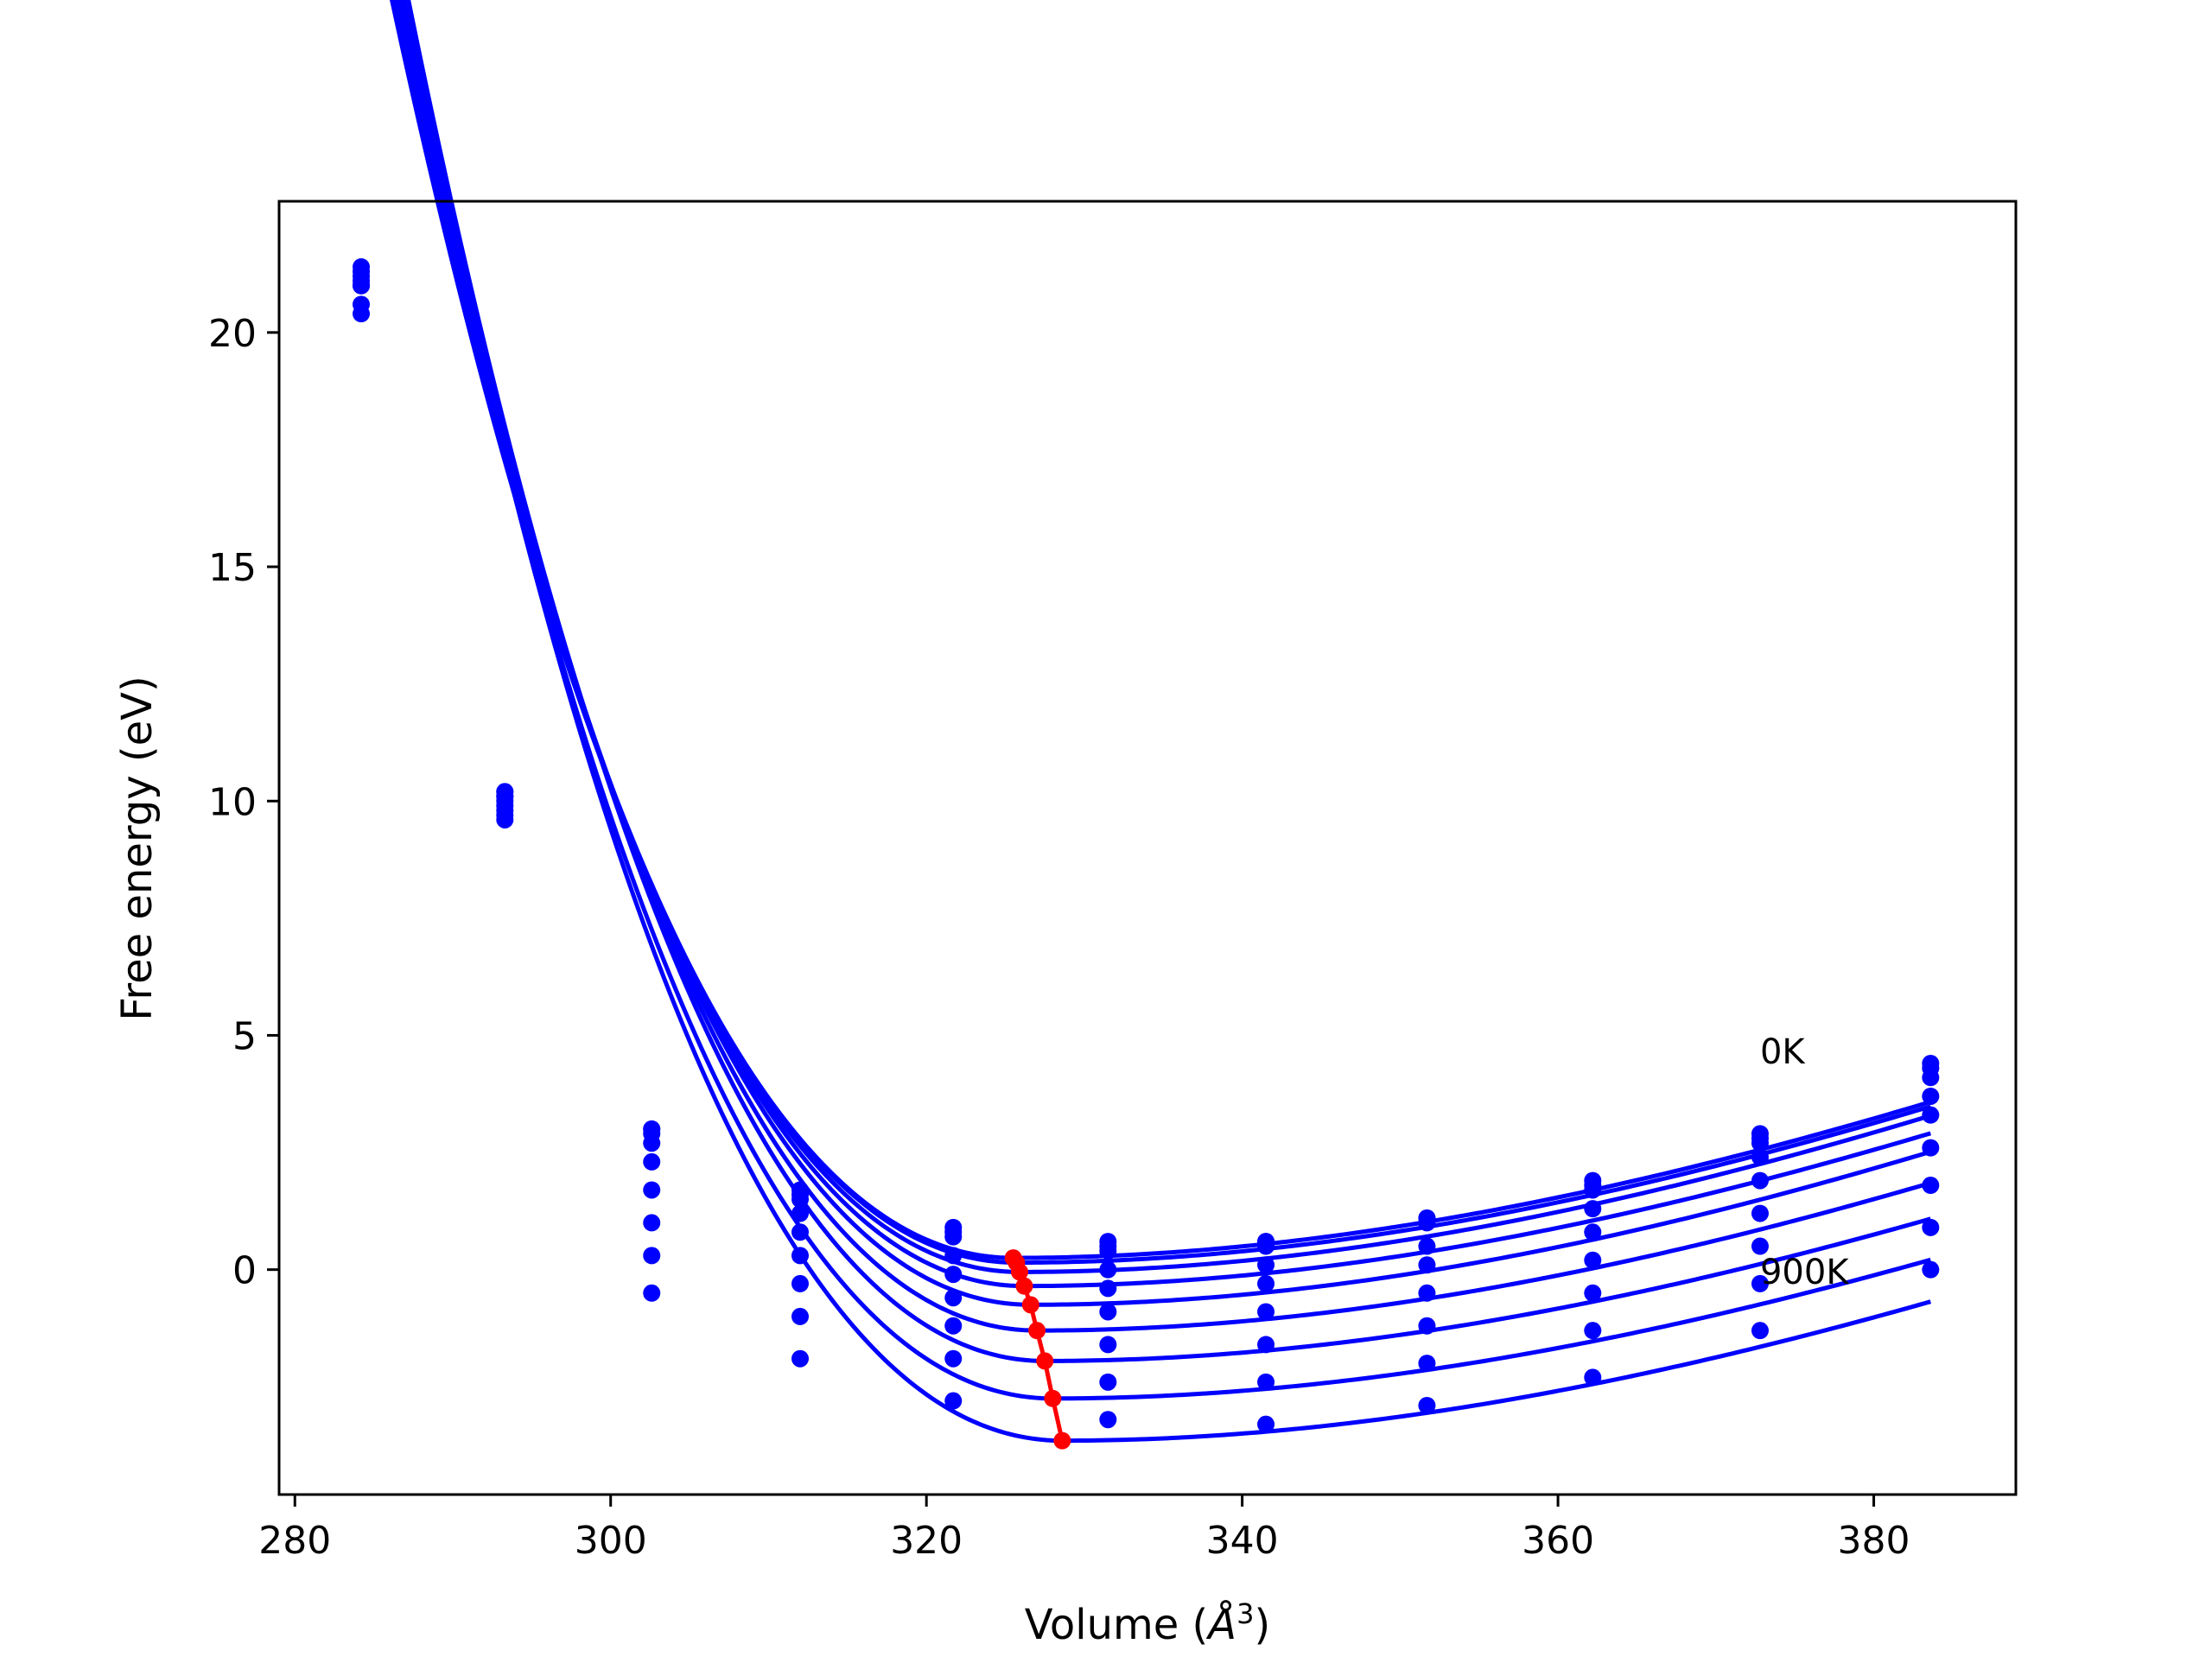  What do you see at coordinates (1242, 1541) in the screenshot?
I see `x-tick-label: 340` at bounding box center [1242, 1541].